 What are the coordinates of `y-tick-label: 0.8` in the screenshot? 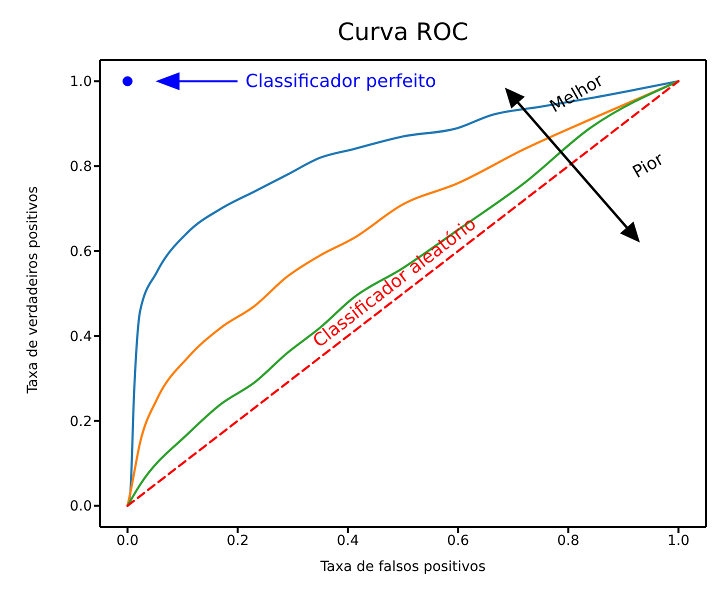 It's located at (81, 167).